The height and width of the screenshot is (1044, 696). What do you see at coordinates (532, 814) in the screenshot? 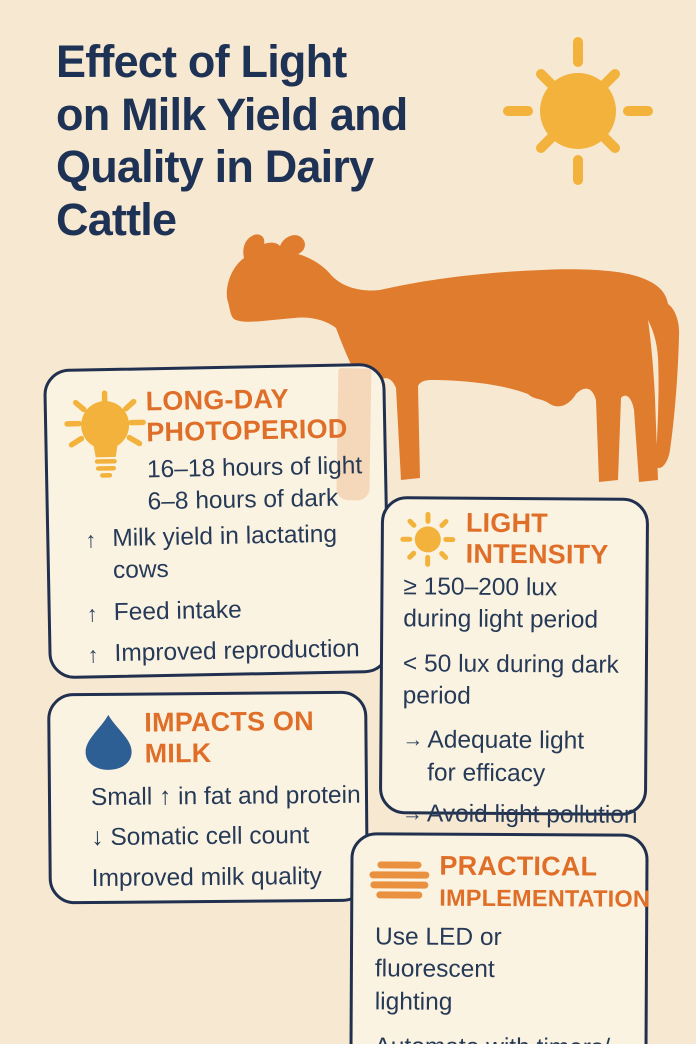
I see `list-item-text: Avoid light pollution` at bounding box center [532, 814].